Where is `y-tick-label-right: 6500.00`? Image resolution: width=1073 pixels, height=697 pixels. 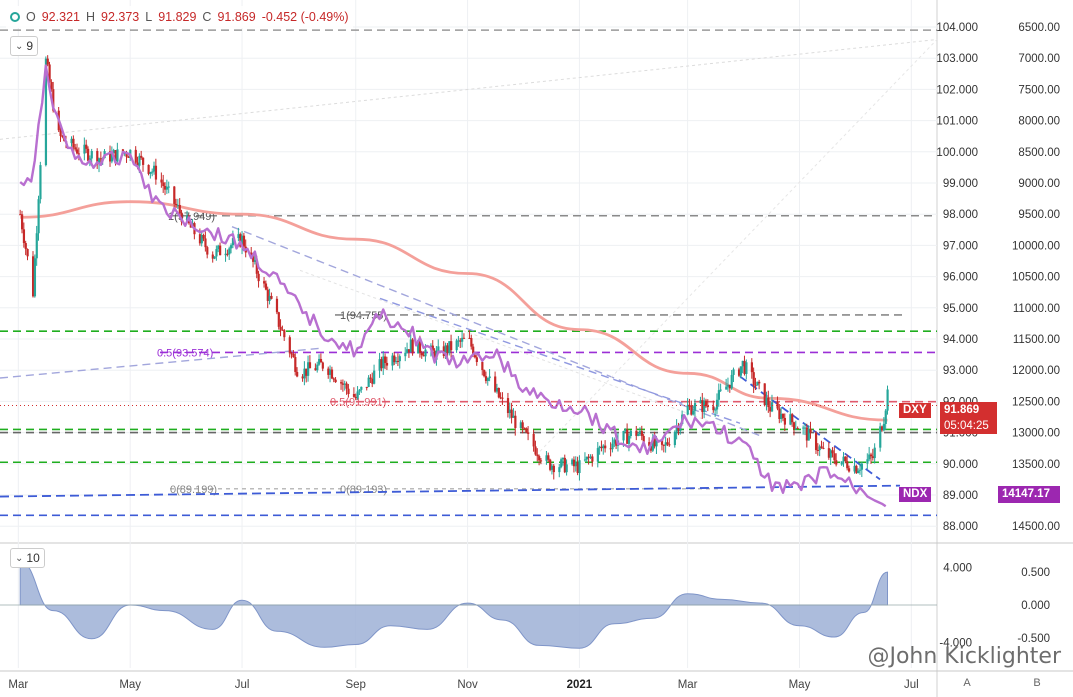
y-tick-label-right: 6500.00 is located at coordinates (1039, 28).